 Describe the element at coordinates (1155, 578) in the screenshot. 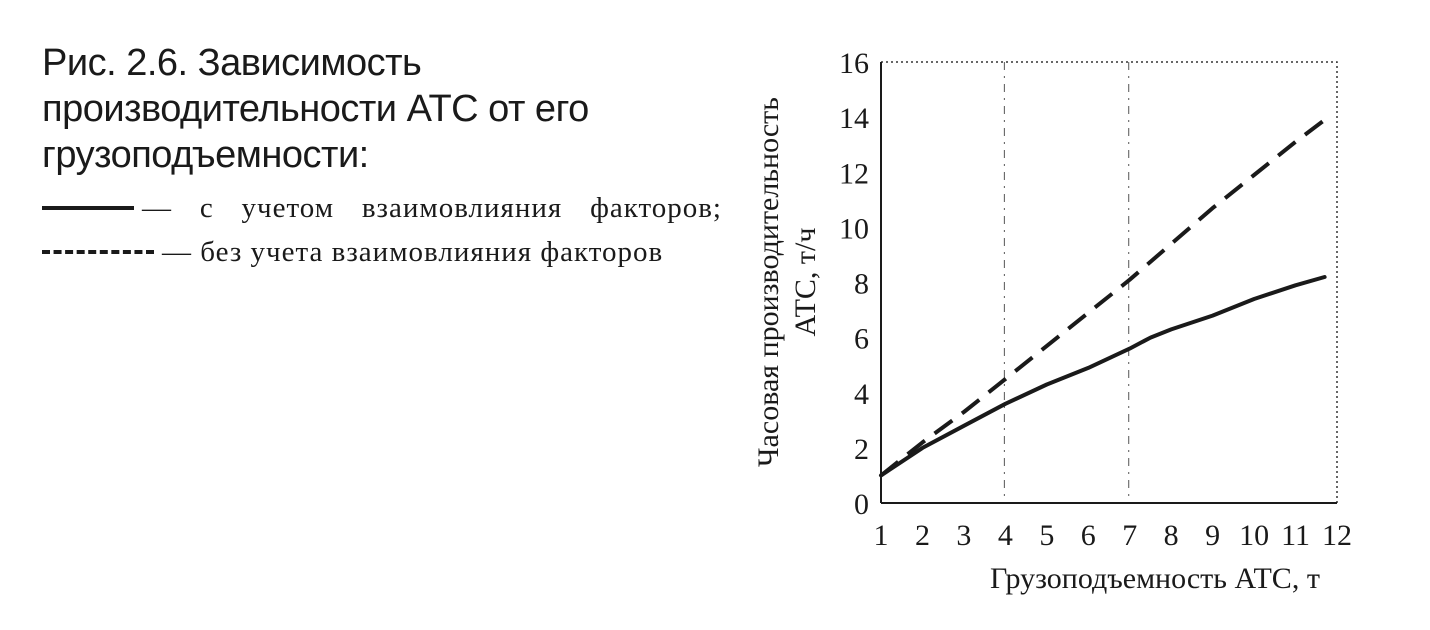

I see `x-axis-label: Грузоподъемность АТС, т` at that location.